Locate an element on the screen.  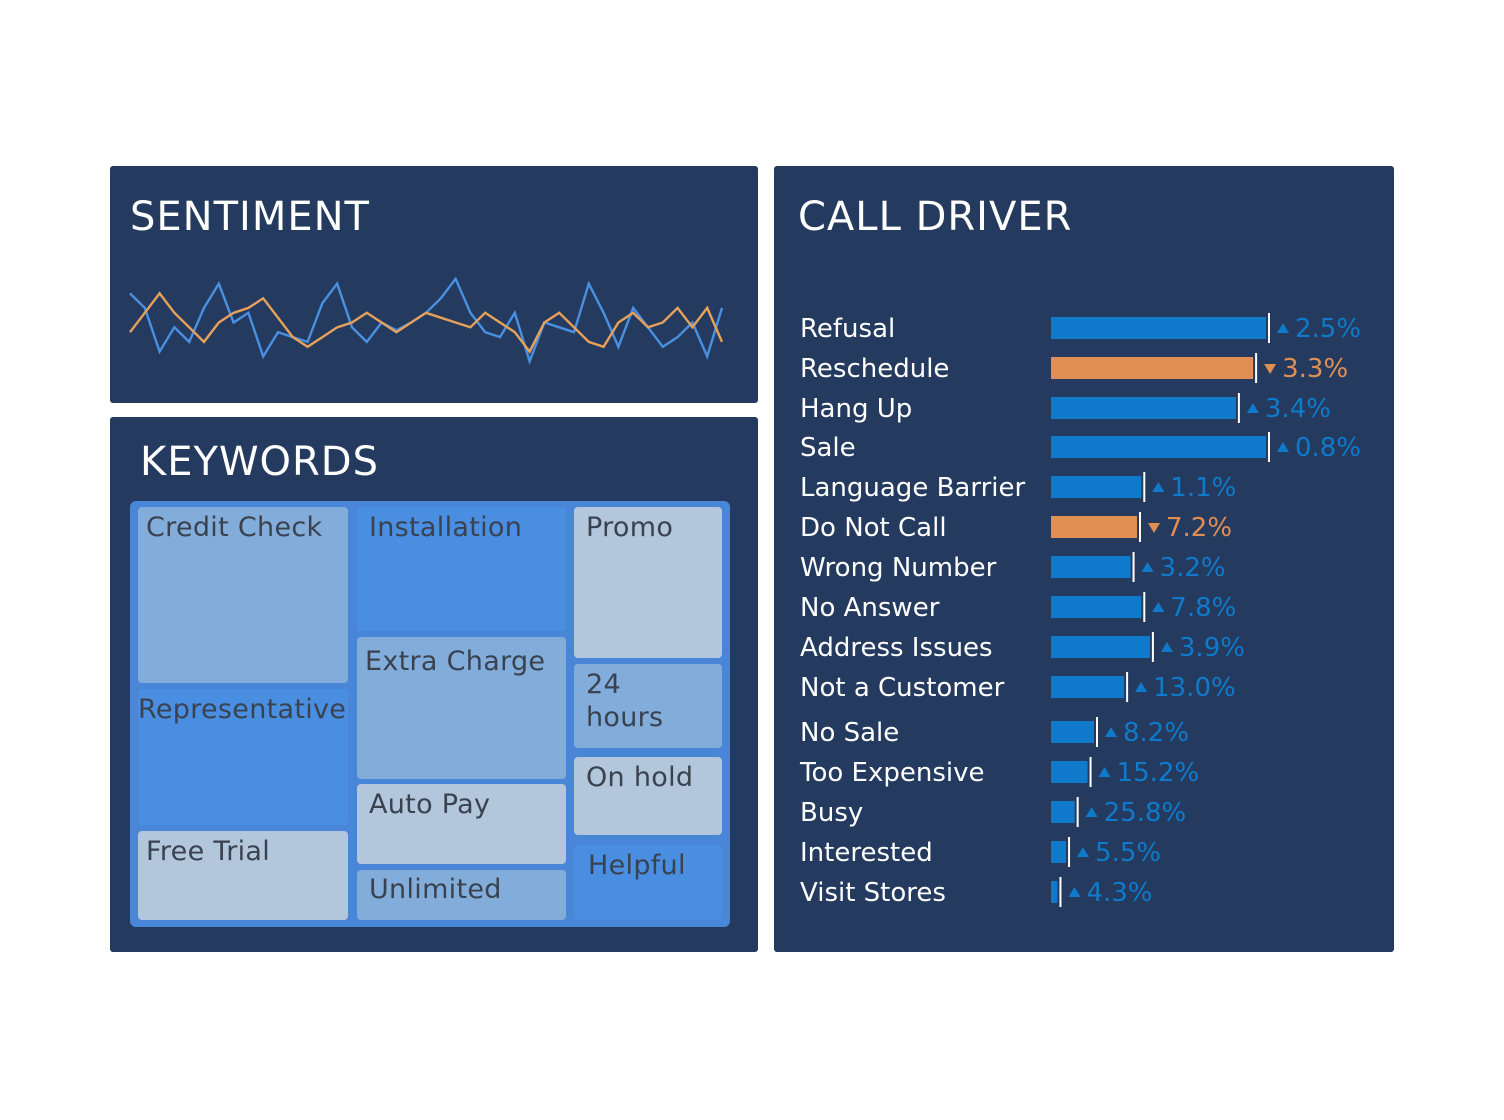
tile-label: Promo is located at coordinates (630, 527).